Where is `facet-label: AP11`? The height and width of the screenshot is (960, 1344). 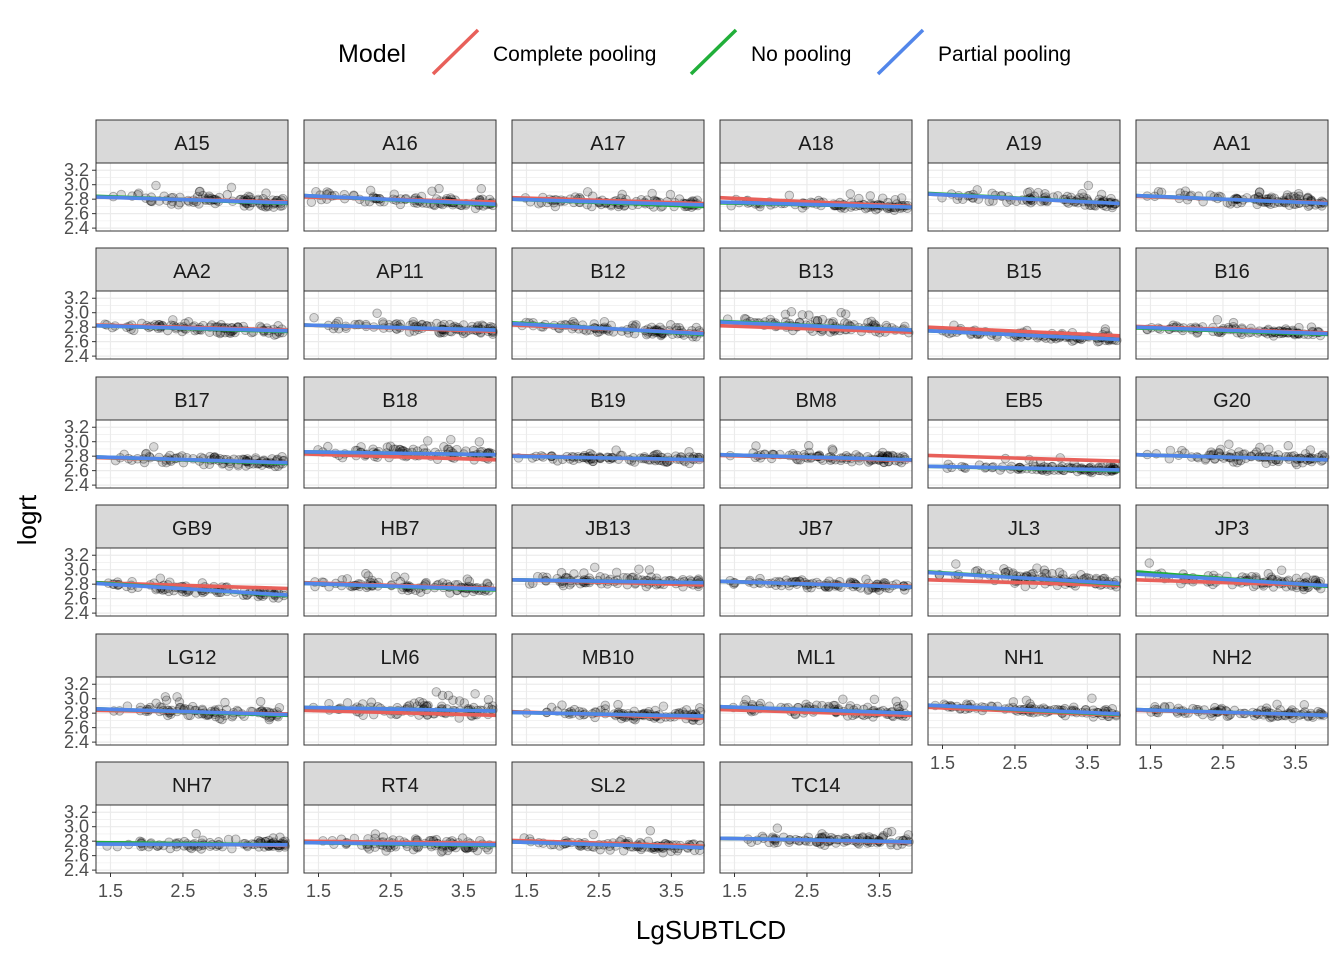 facet-label: AP11 is located at coordinates (399, 272).